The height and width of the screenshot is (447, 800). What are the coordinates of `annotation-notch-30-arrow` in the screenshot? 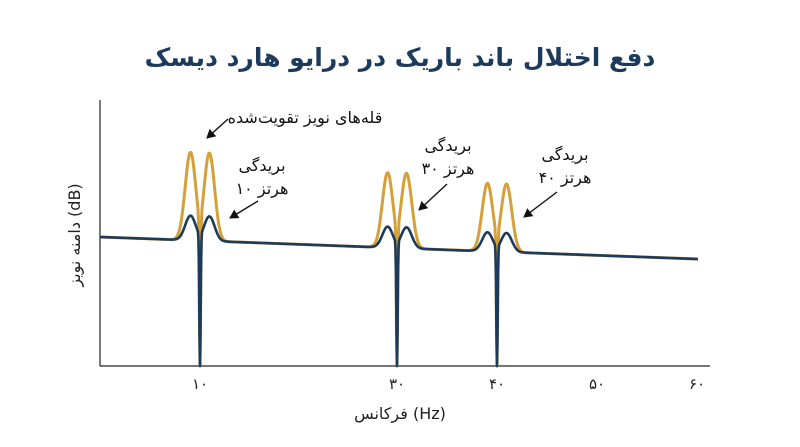 It's located at (433, 197).